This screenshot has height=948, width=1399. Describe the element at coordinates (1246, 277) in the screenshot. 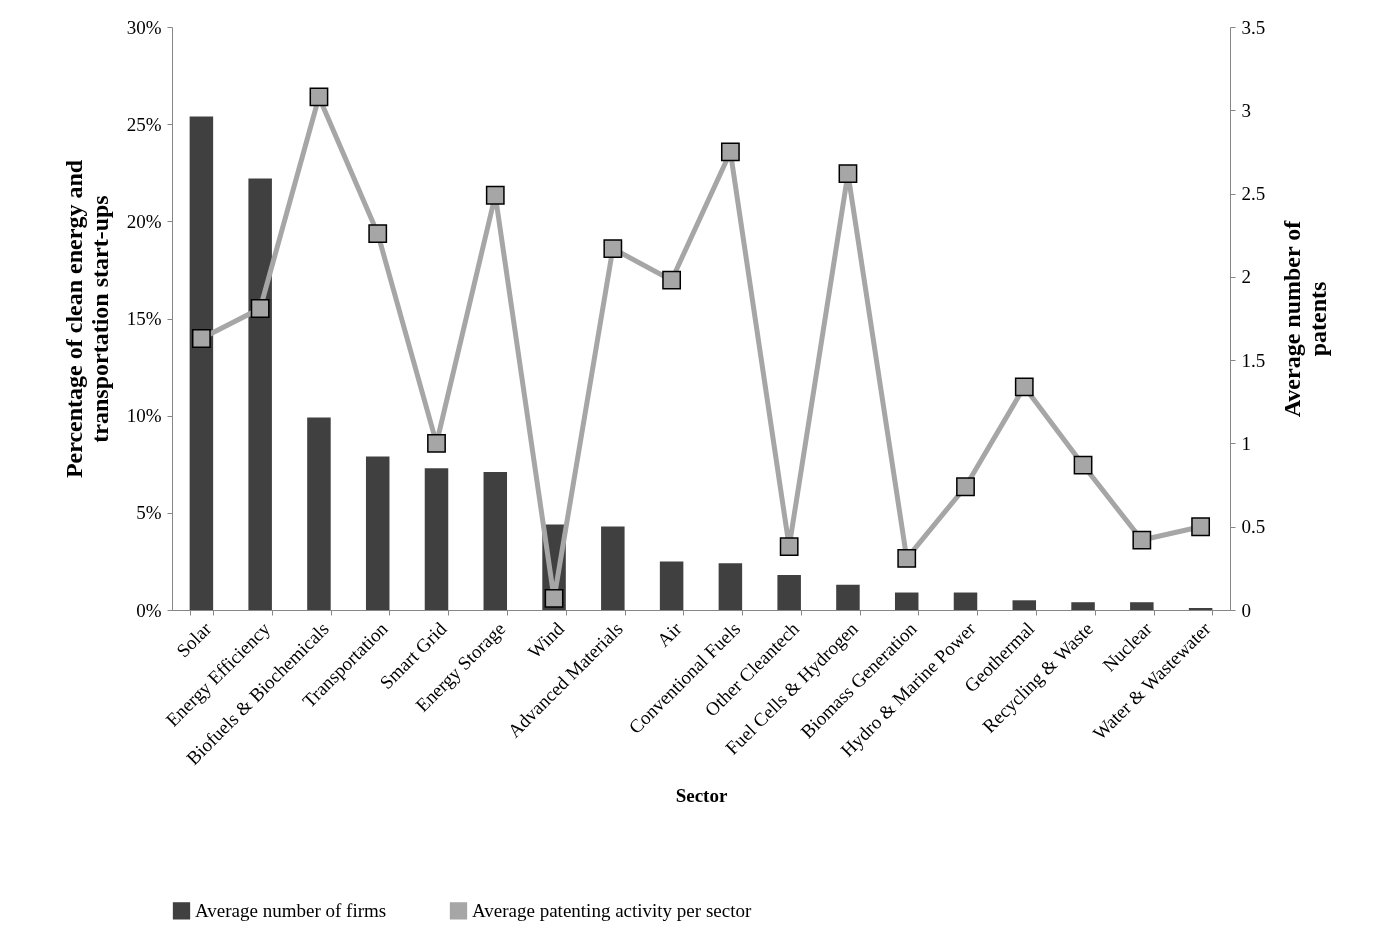

I see `y2-tick-label: 2` at that location.